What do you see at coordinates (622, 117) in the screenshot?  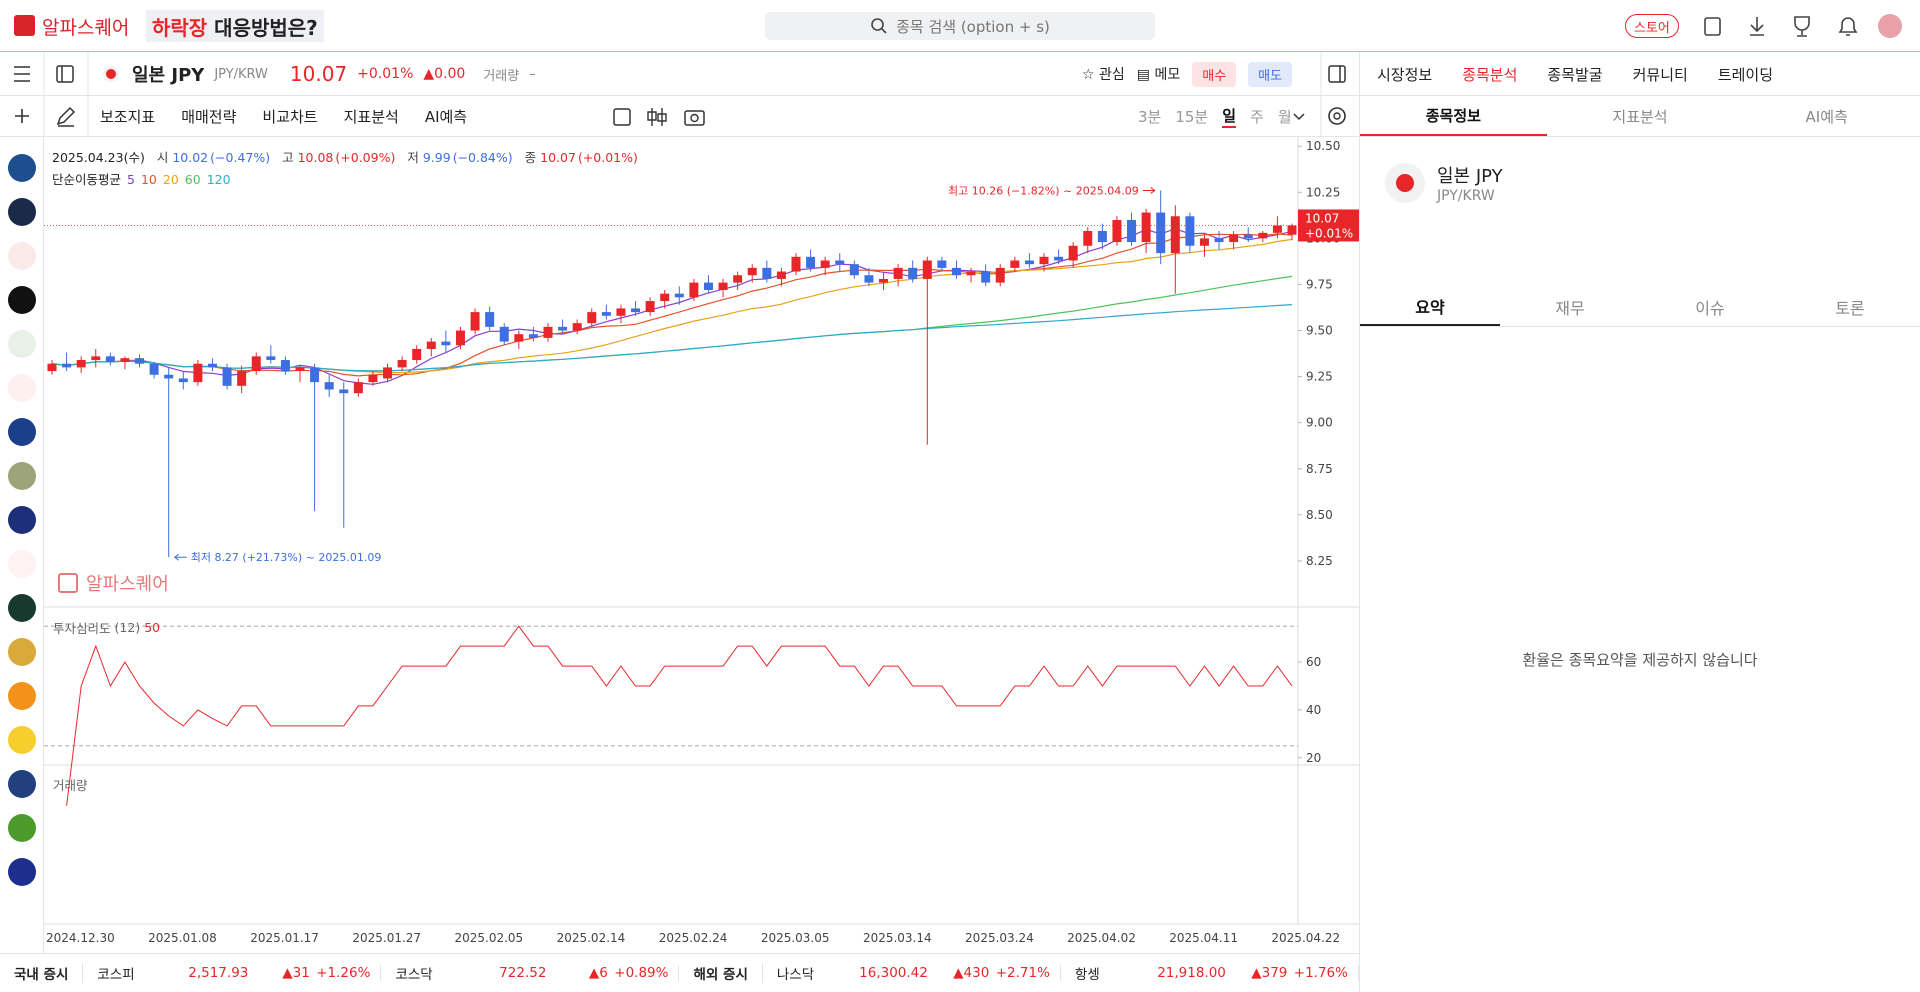 I see `layout-icon` at bounding box center [622, 117].